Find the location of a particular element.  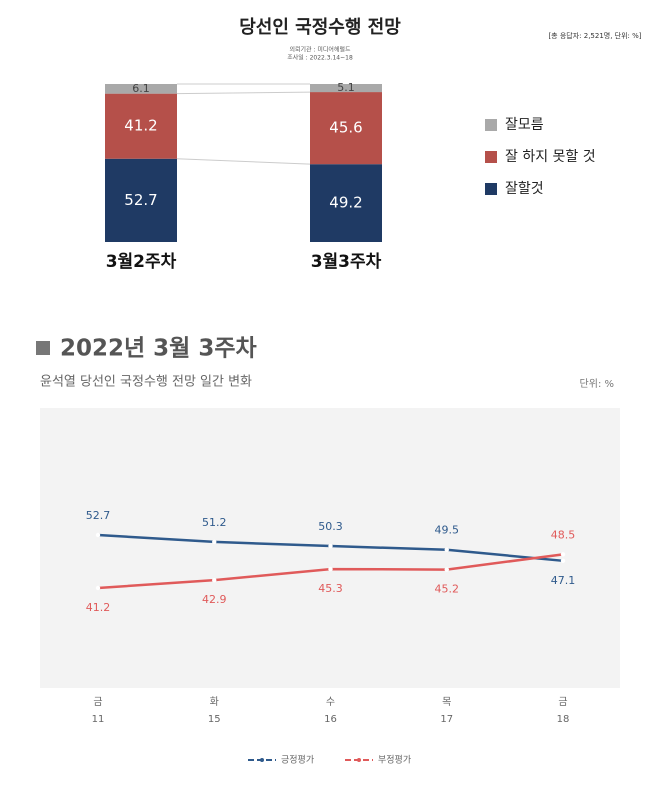

data-label: 45.3 is located at coordinates (330, 588).